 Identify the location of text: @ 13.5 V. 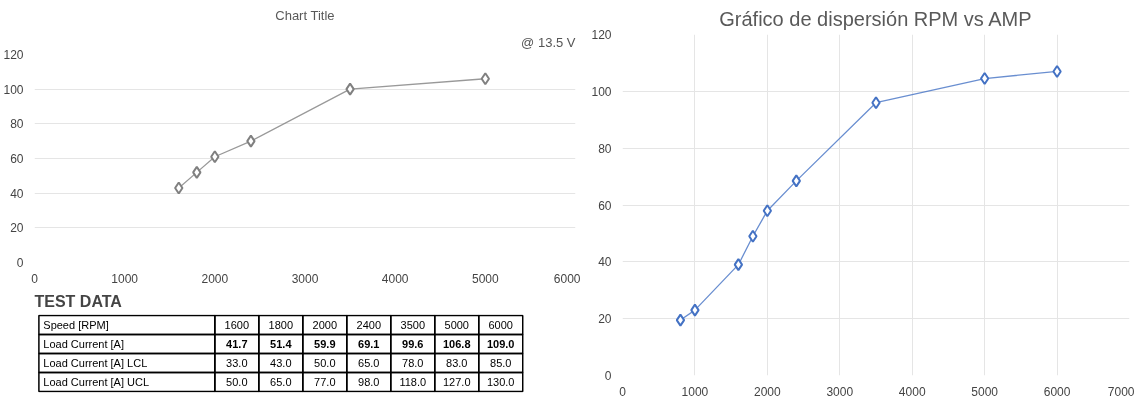
(548, 42).